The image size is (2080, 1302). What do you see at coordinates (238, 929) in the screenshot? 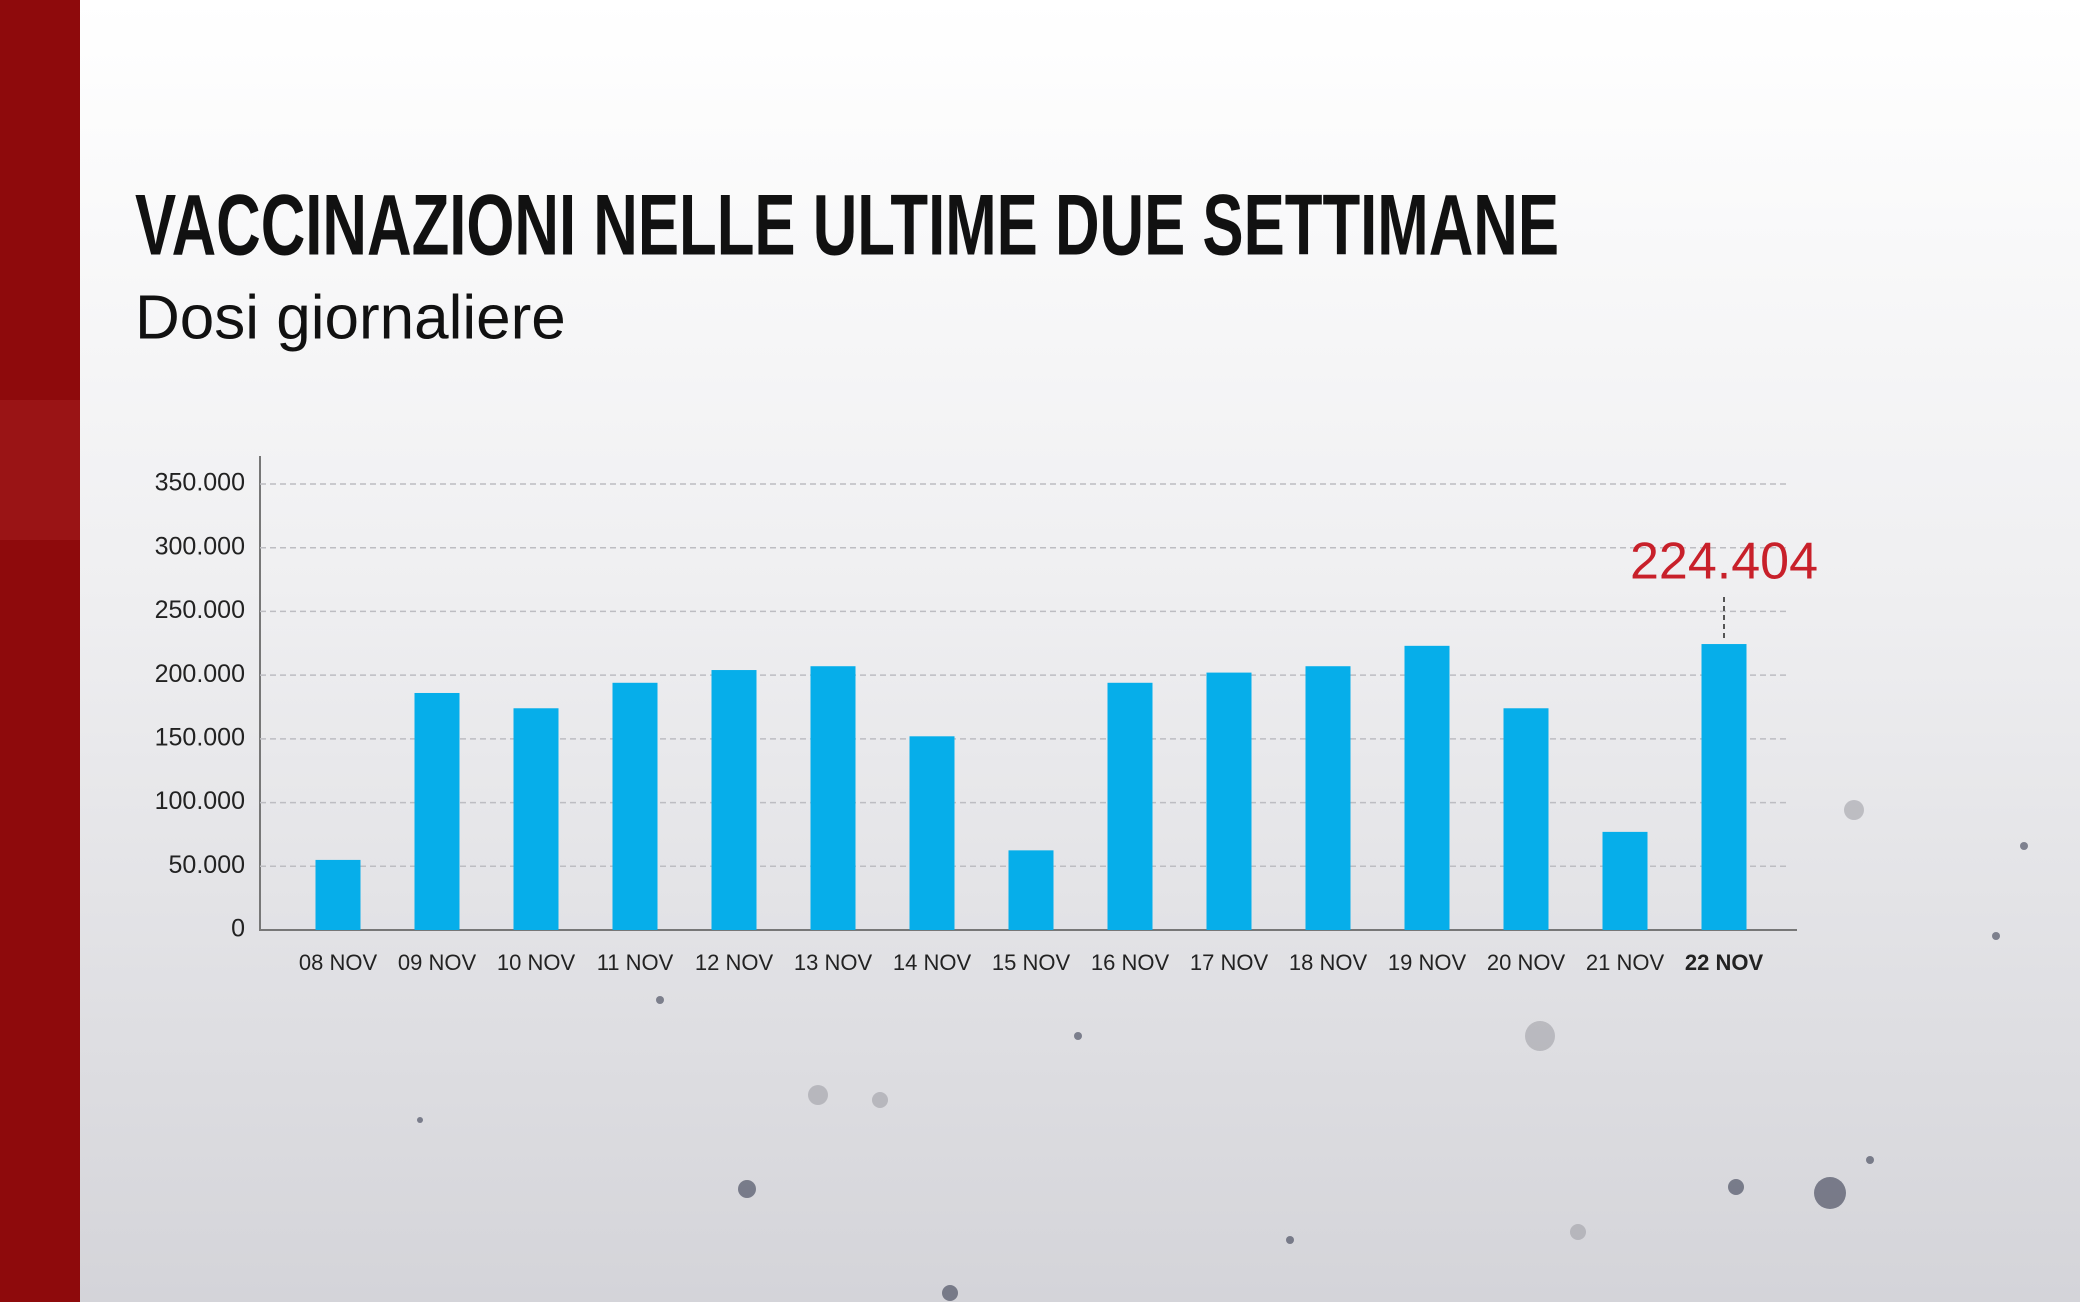
I see `y-tick-label: 0` at bounding box center [238, 929].